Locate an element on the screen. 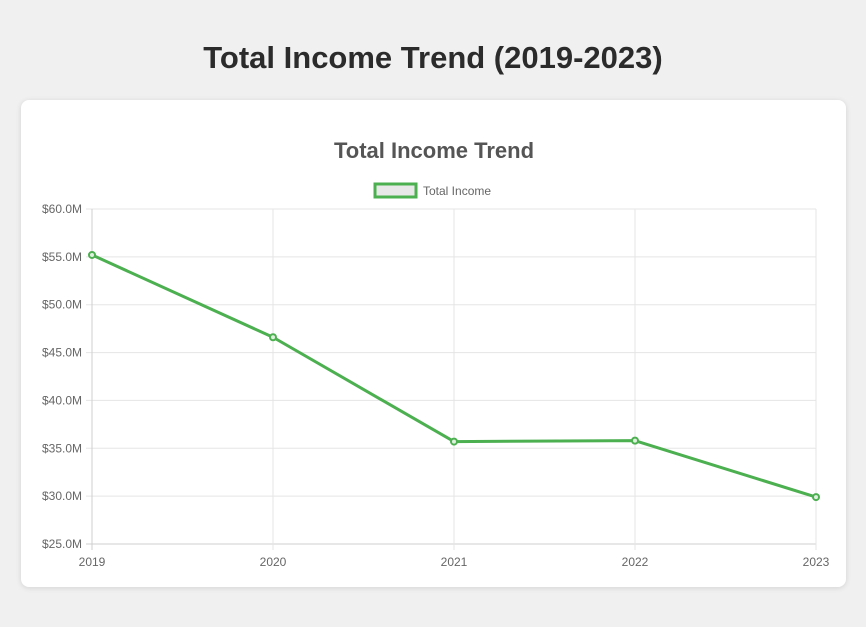  legend-swatch is located at coordinates (395, 190).